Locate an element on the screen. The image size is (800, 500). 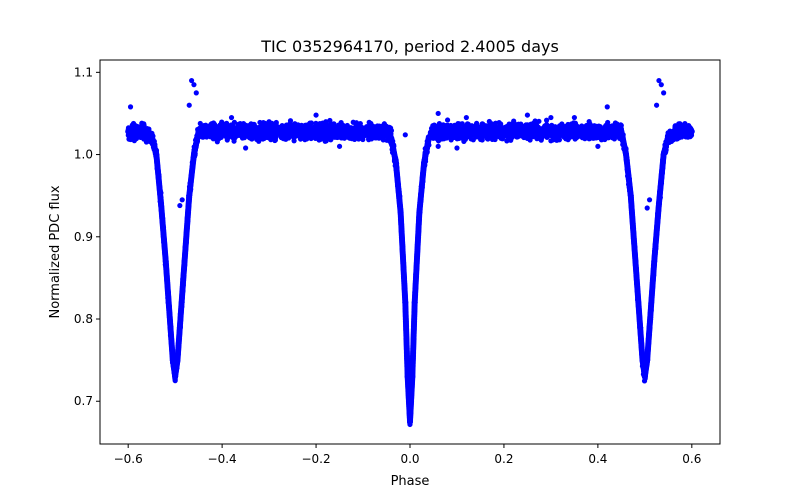
chart-title: TIC 0352964170, period 2.4005 days is located at coordinates (409, 46).